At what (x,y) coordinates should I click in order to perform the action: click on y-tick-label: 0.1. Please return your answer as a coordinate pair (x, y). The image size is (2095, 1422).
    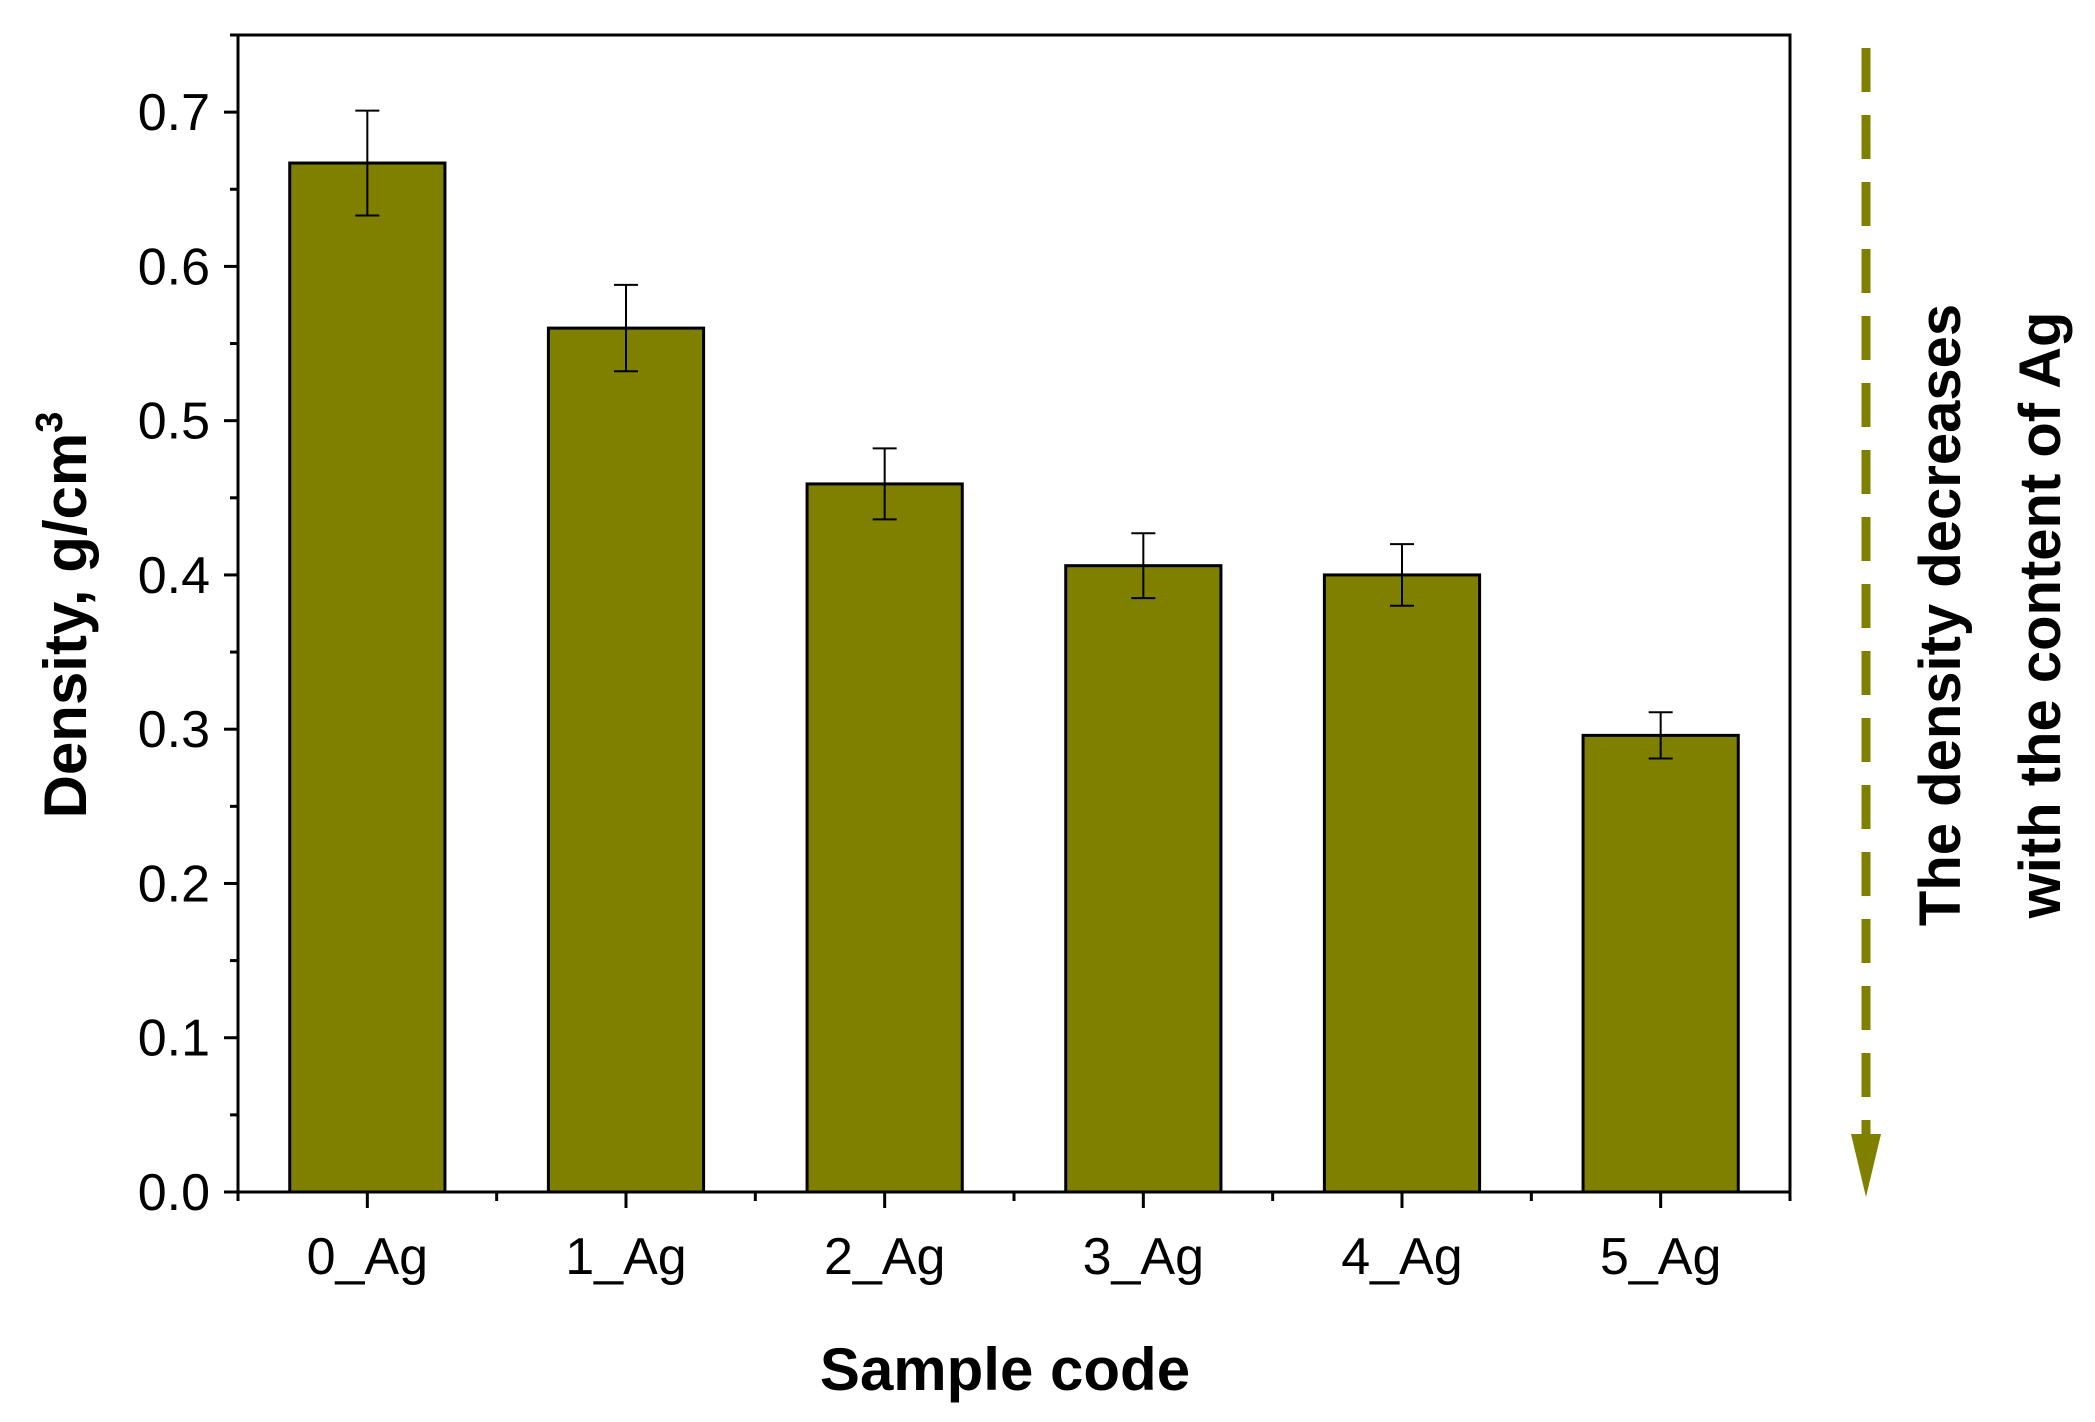
    Looking at the image, I should click on (174, 1039).